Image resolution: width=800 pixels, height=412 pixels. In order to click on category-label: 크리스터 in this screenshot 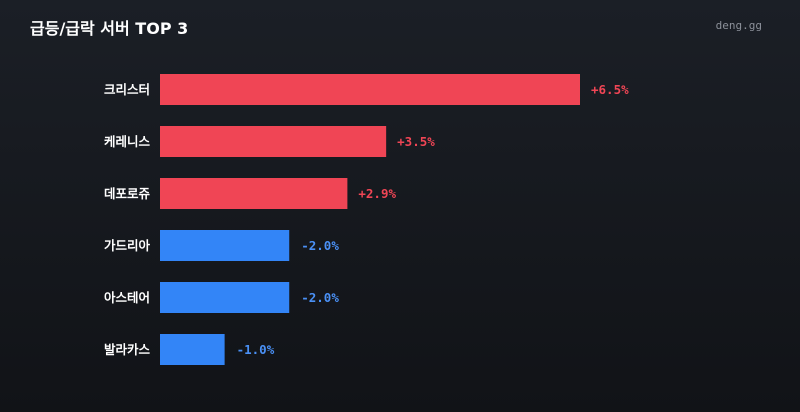, I will do `click(127, 89)`.